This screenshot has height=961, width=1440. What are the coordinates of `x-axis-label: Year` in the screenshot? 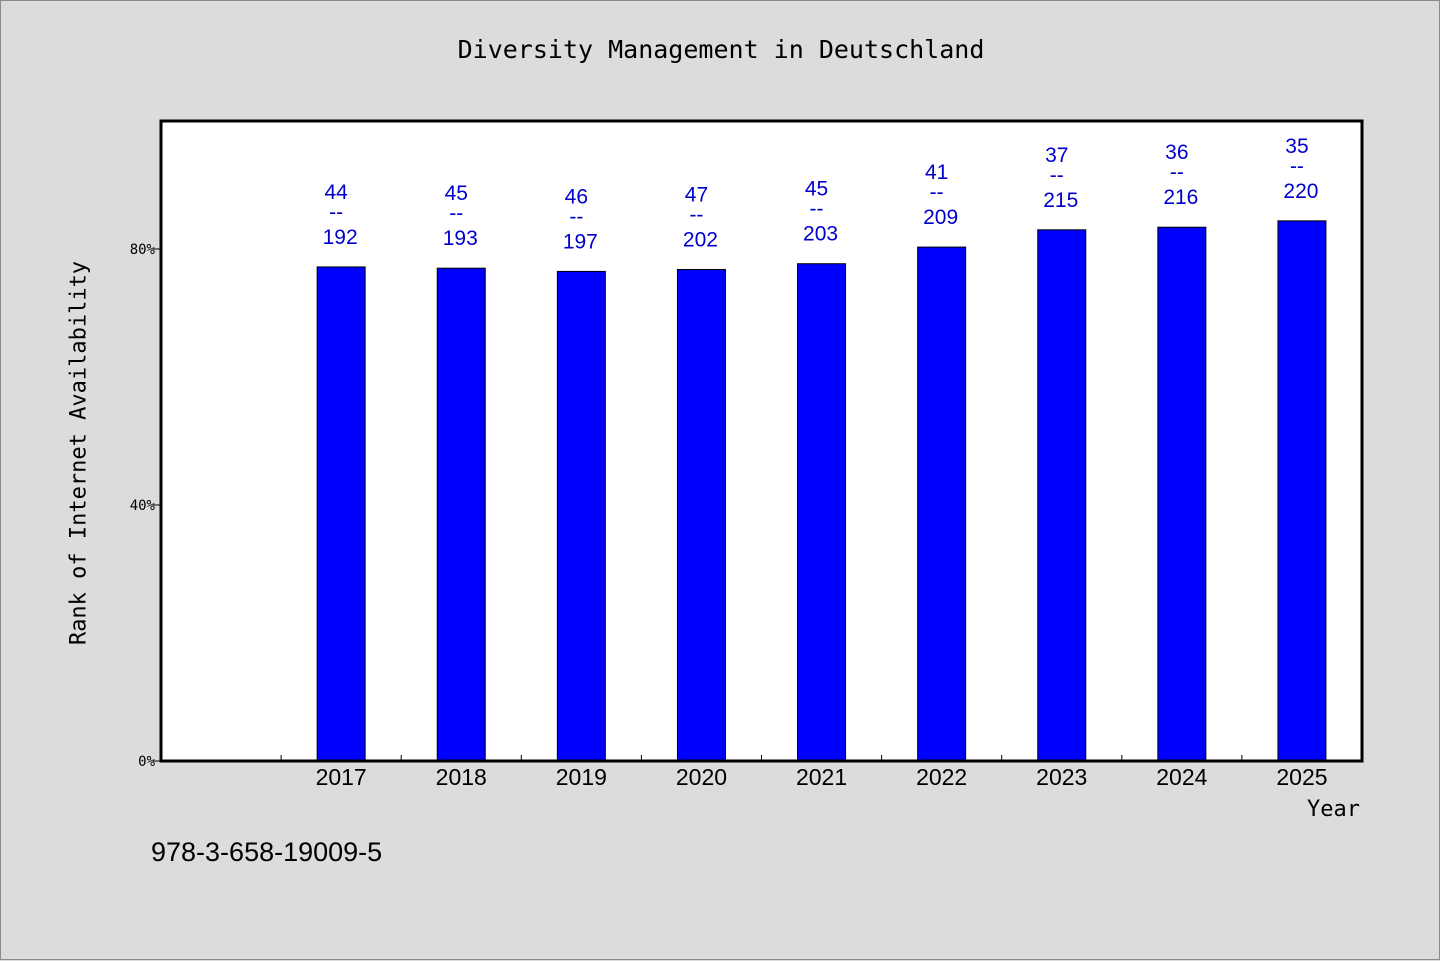 It's located at (1333, 809).